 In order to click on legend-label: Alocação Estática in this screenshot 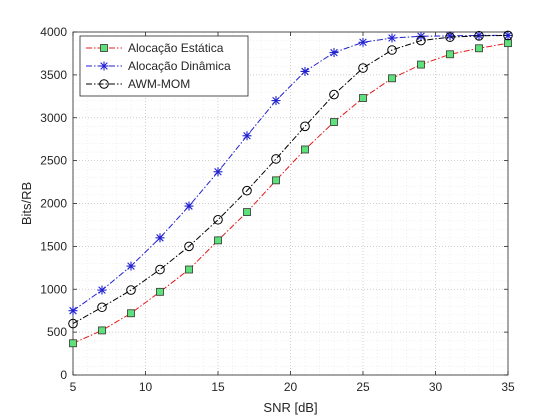, I will do `click(176, 48)`.